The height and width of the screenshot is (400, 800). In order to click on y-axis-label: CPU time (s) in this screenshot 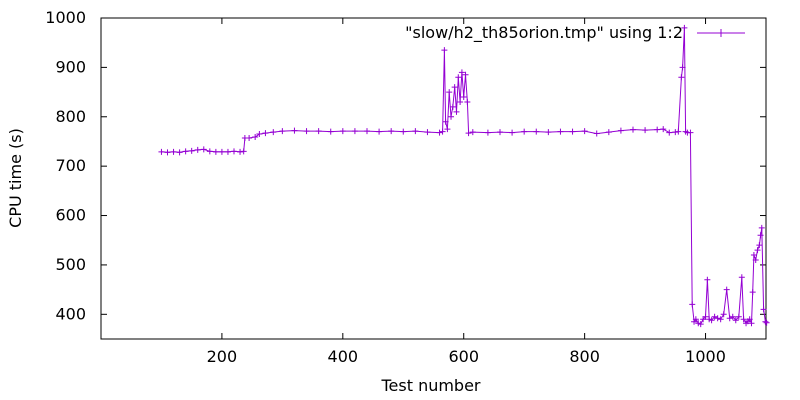, I will do `click(15, 178)`.